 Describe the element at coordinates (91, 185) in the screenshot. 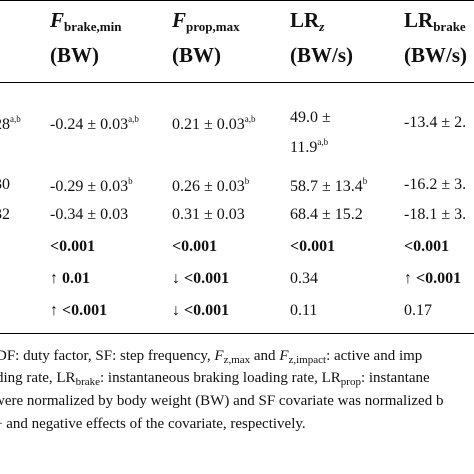

I see `table-cell: -0.29 ± 0.03b` at that location.